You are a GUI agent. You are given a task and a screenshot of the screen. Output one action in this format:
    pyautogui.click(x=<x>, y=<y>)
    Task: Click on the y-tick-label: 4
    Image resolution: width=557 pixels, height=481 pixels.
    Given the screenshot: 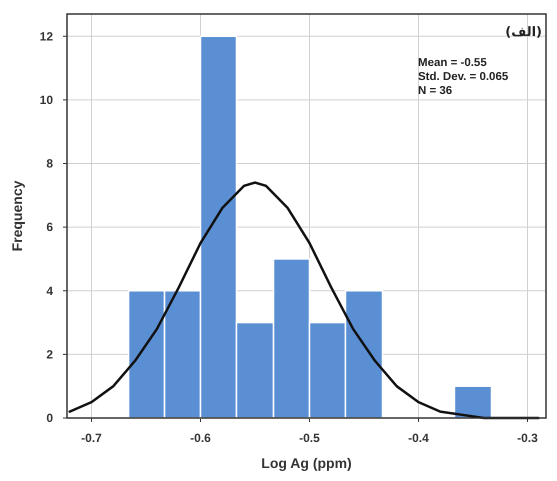 What is the action you would take?
    pyautogui.click(x=50, y=291)
    